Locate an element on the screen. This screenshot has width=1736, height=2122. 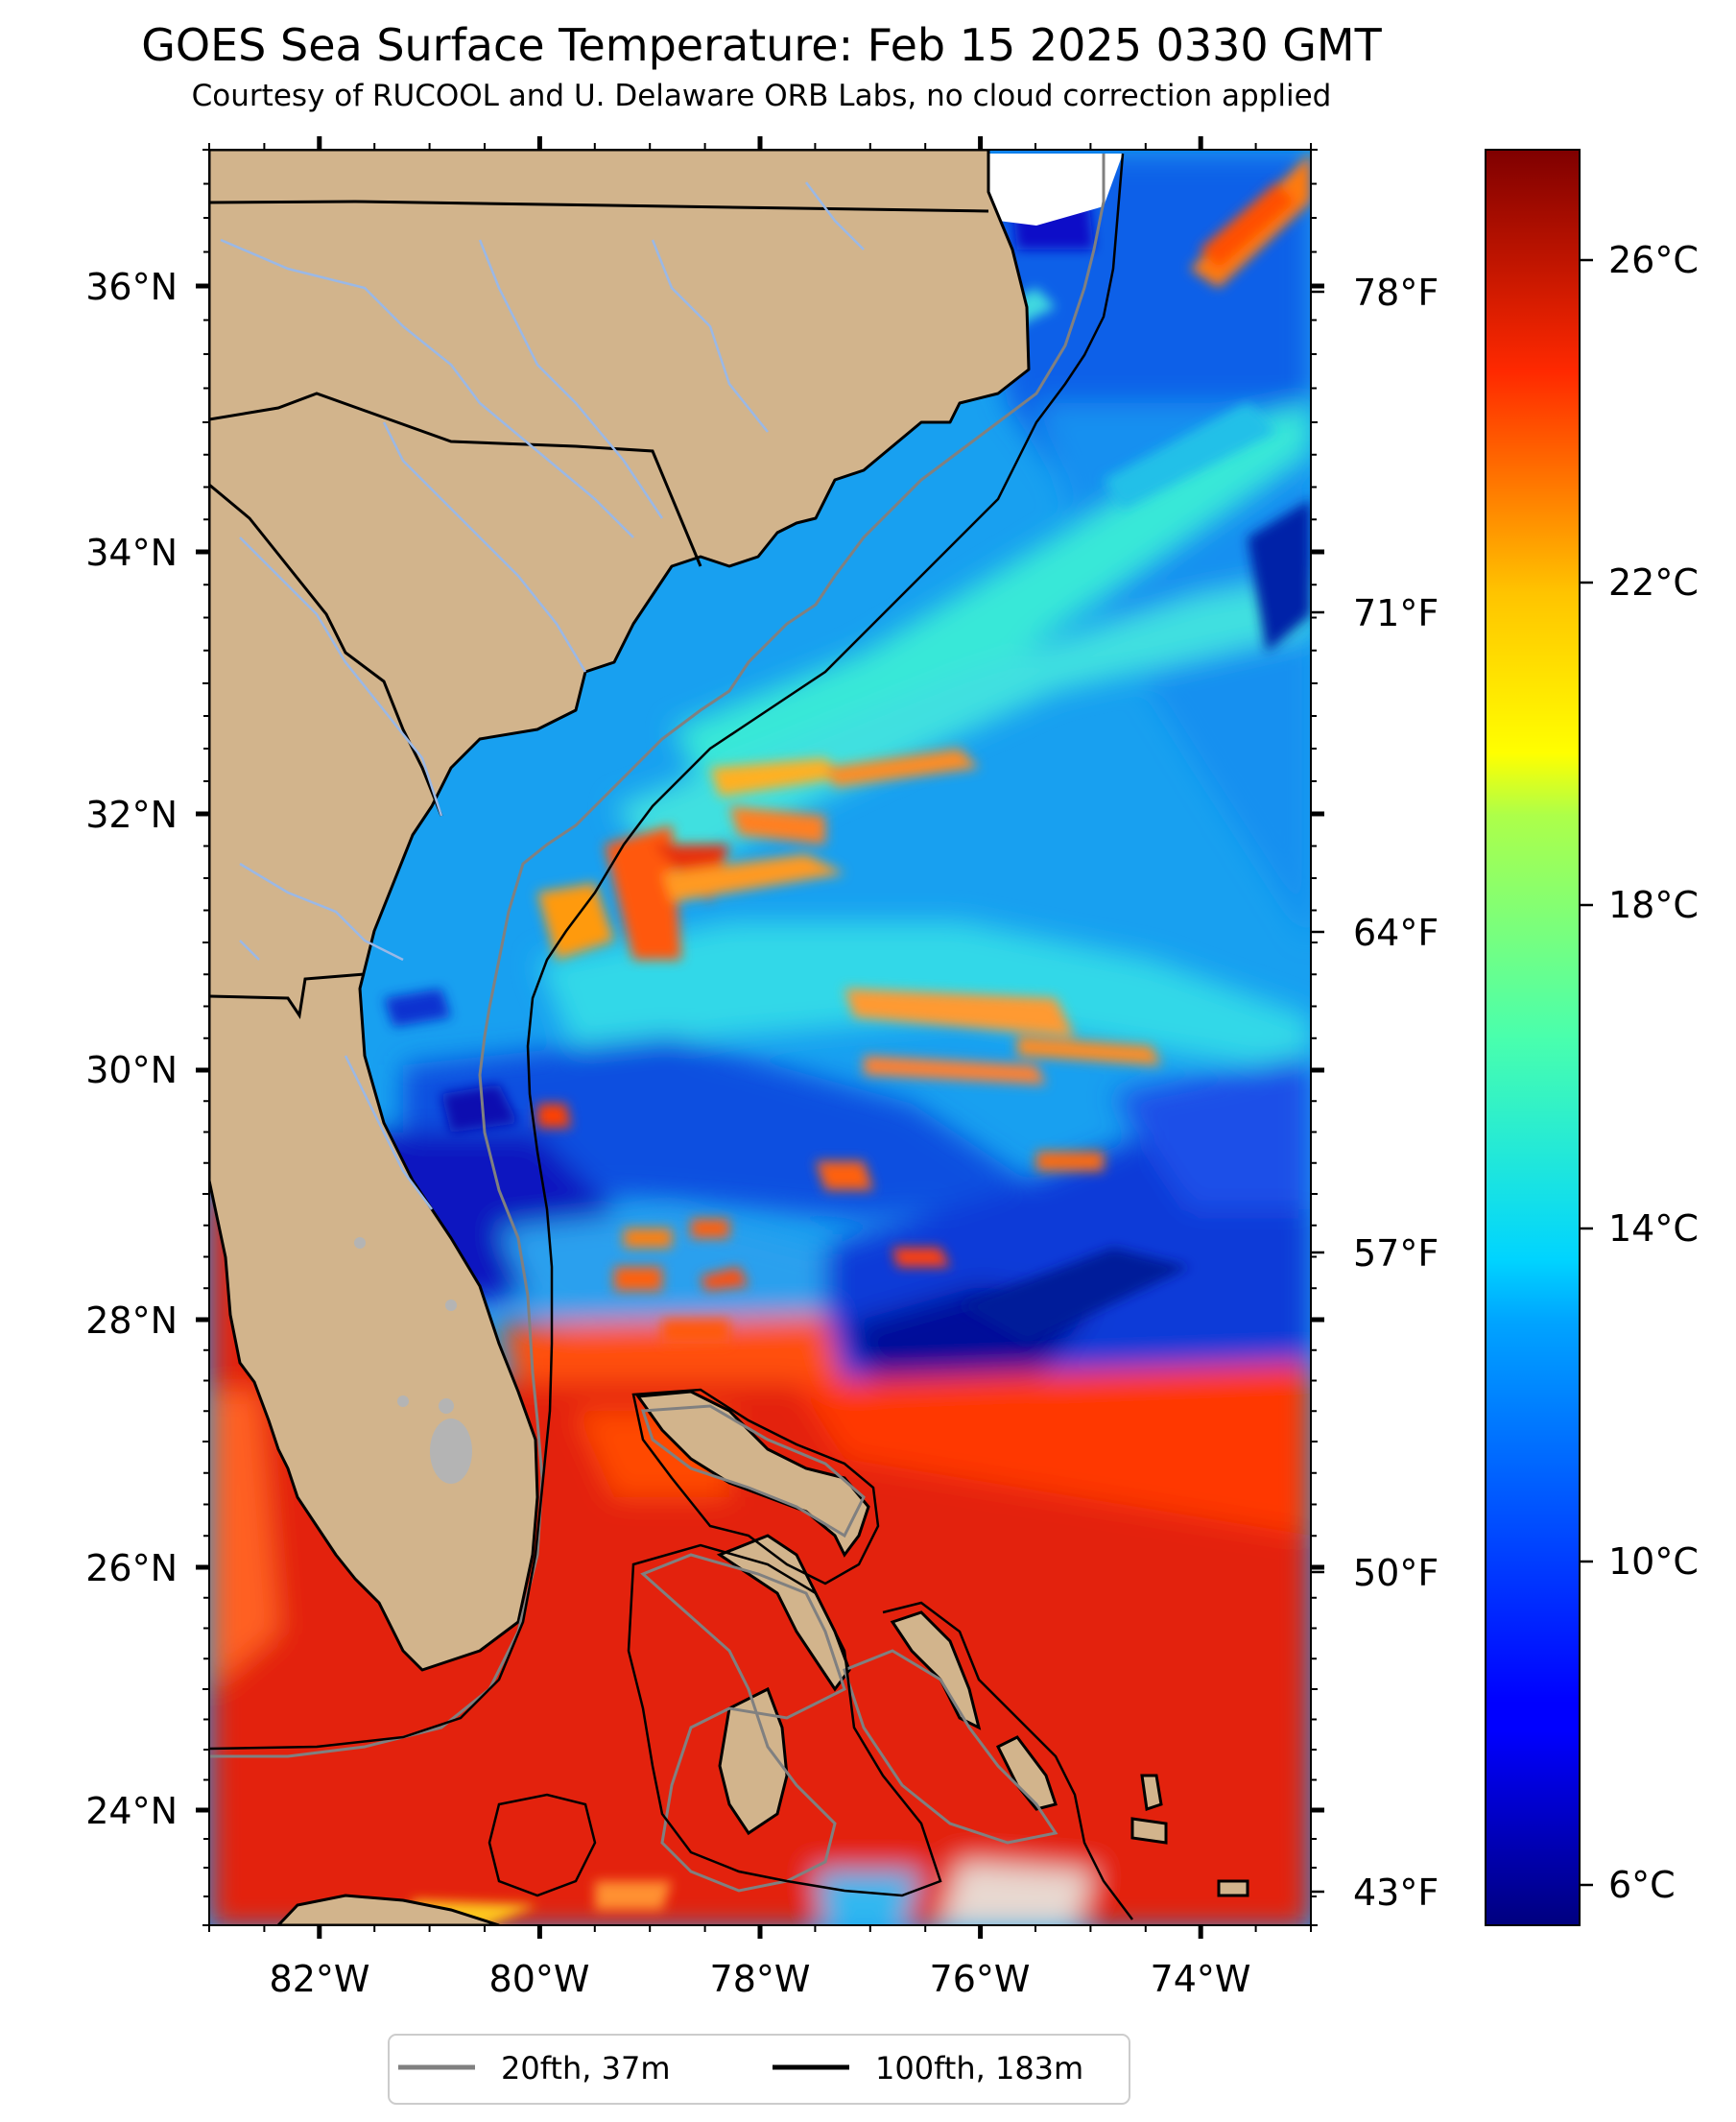
lake-okeechobee is located at coordinates (451, 1451).